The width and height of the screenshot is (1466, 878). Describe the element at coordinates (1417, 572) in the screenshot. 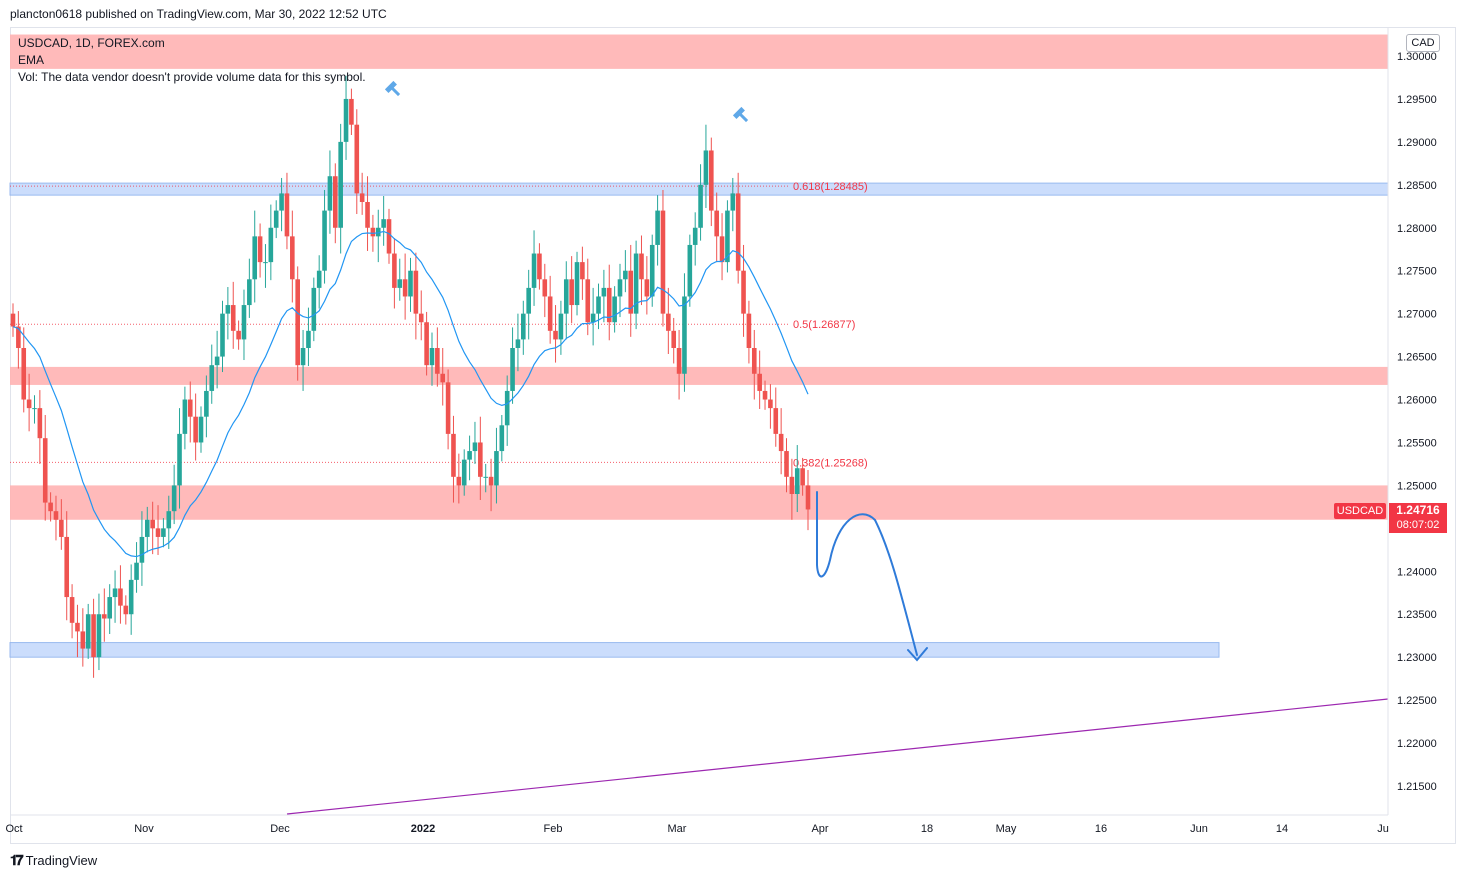

I see `y-tick-label: 1.24000` at that location.